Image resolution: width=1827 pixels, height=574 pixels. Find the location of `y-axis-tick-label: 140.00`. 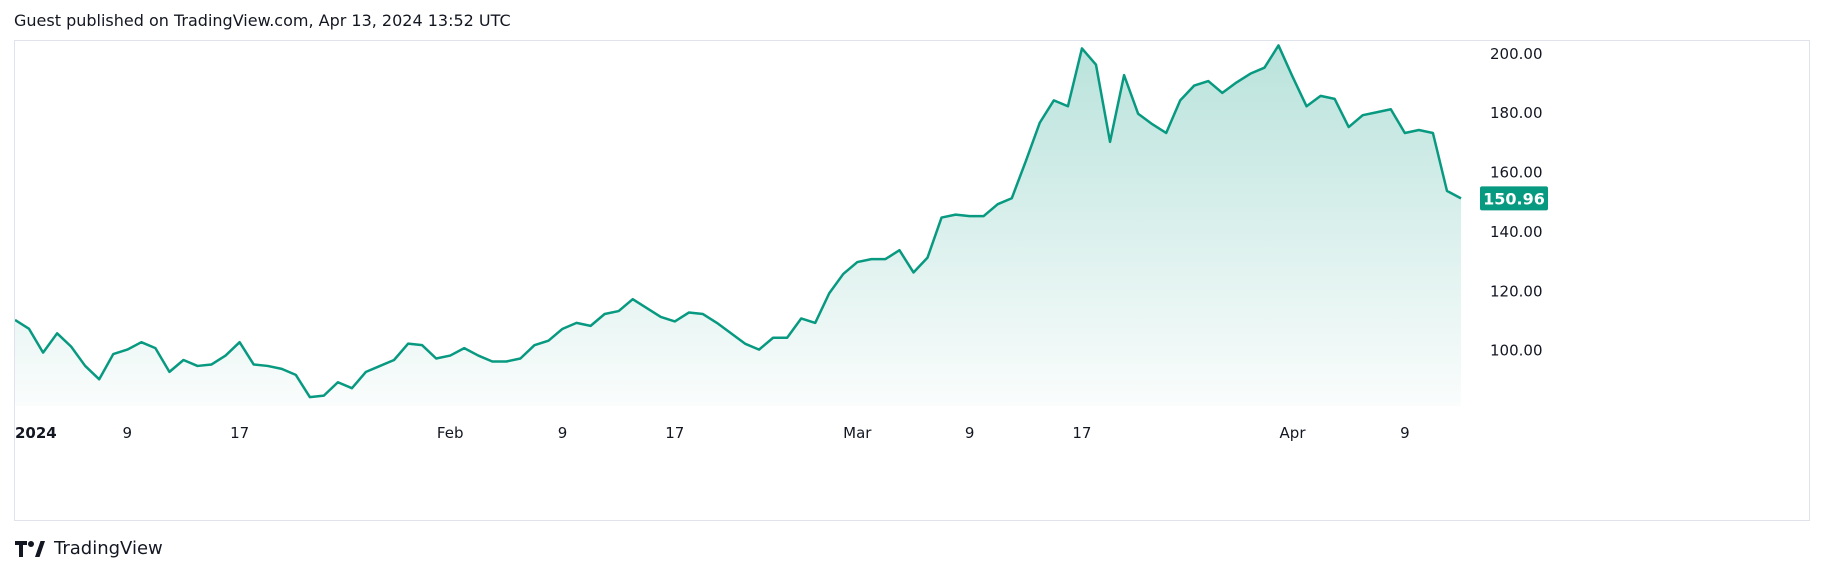

y-axis-tick-label: 140.00 is located at coordinates (1516, 232).